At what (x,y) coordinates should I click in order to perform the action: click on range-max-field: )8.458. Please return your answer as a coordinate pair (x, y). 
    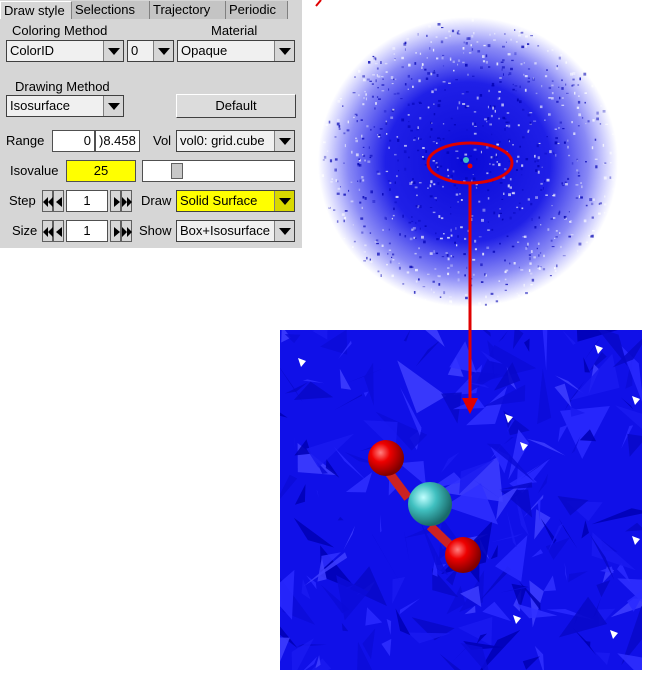
    Looking at the image, I should click on (117, 141).